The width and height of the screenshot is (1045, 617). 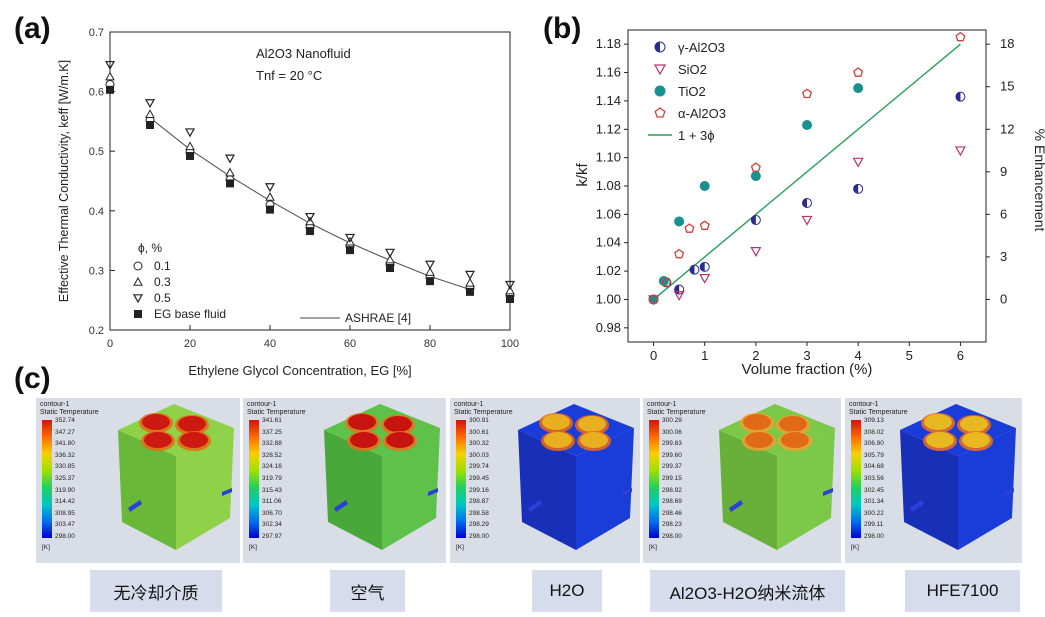 I want to click on chart-b-fit-line, so click(x=807, y=171).